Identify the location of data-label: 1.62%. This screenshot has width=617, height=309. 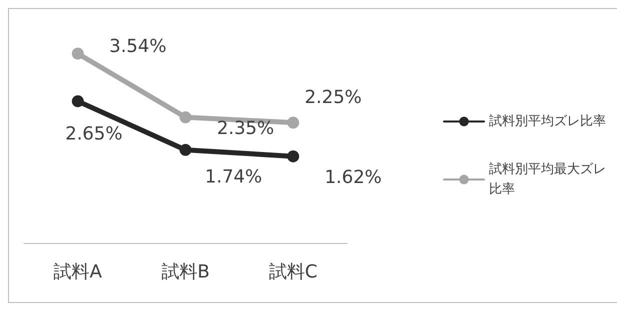
(353, 177).